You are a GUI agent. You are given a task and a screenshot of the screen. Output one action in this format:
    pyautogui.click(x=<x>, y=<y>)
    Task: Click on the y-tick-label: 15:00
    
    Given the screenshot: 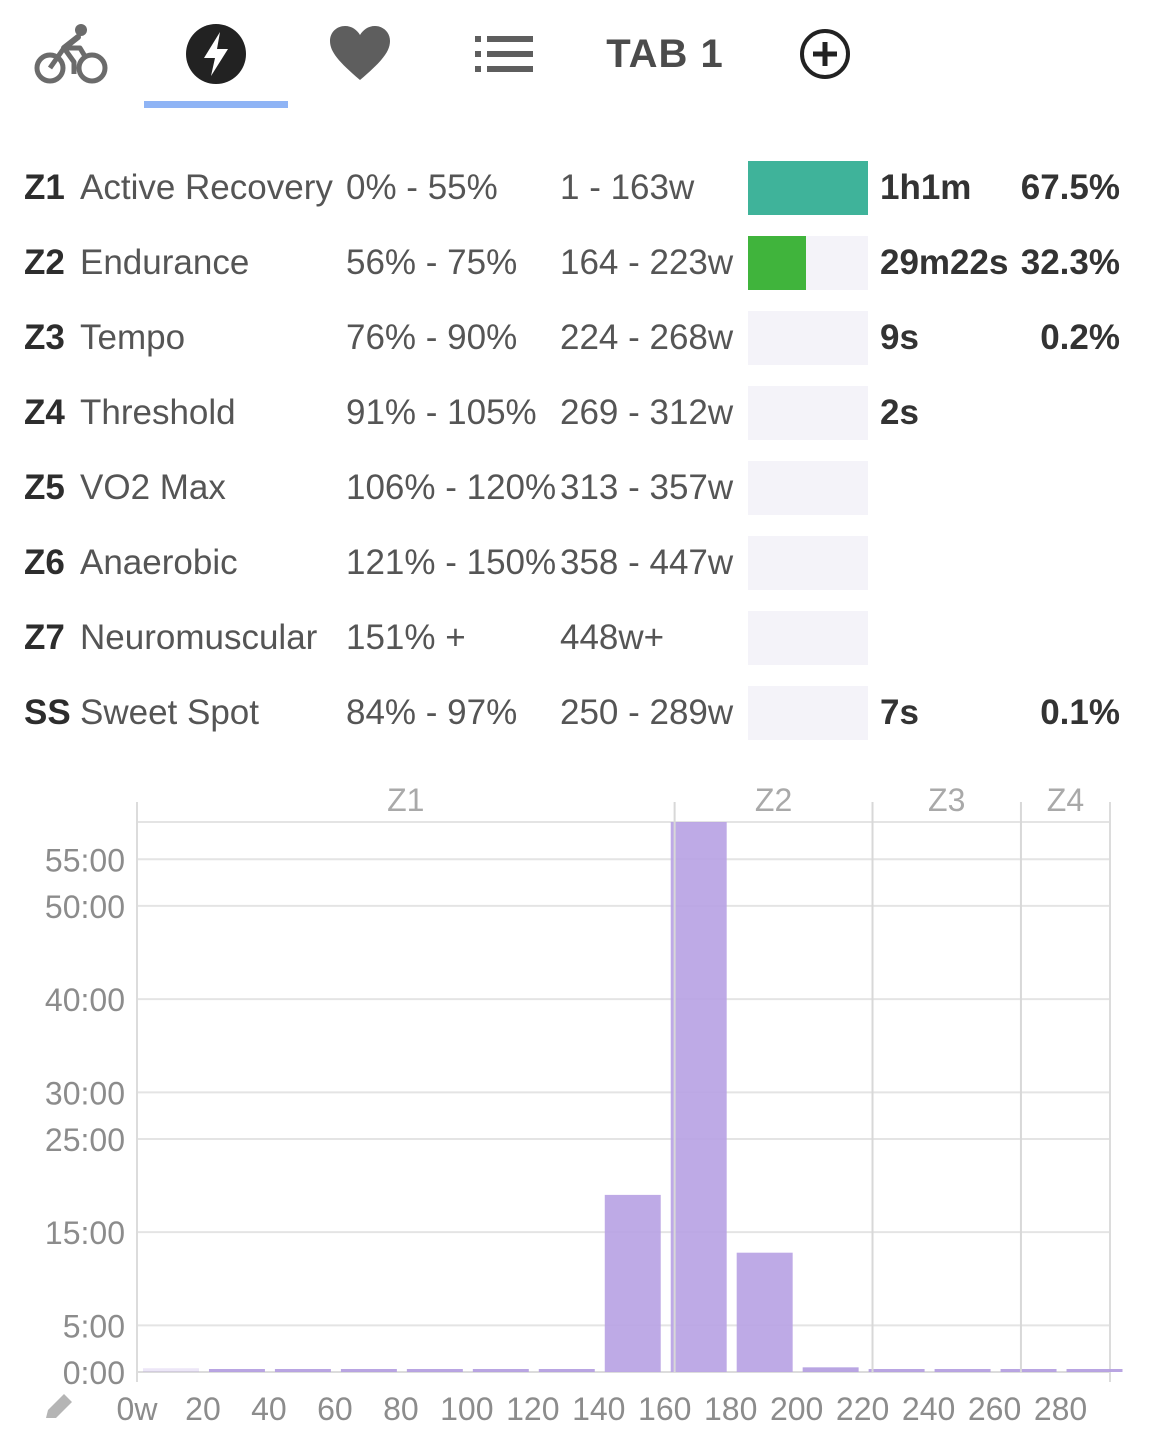 What is the action you would take?
    pyautogui.click(x=85, y=1233)
    